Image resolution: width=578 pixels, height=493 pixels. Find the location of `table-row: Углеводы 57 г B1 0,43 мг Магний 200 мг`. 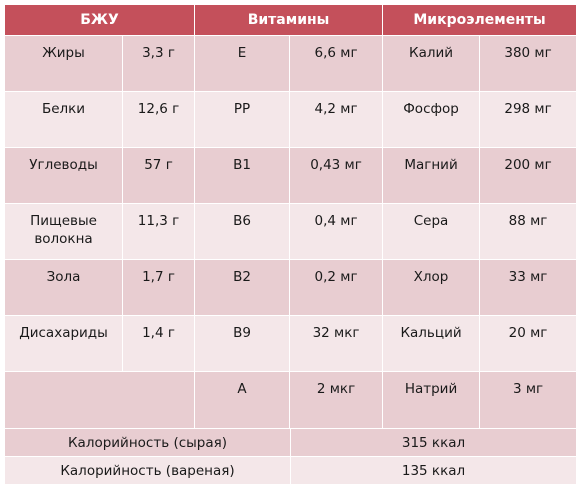

table-row: Углеводы 57 г B1 0,43 мг Магний 200 мг is located at coordinates (291, 175).